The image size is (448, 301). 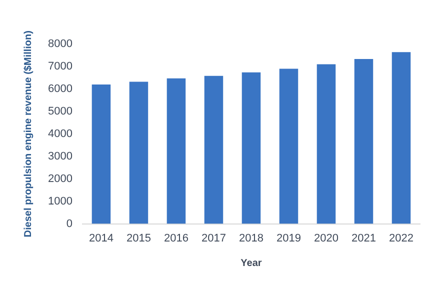 What do you see at coordinates (60, 66) in the screenshot?
I see `y-tick-label: 7000` at bounding box center [60, 66].